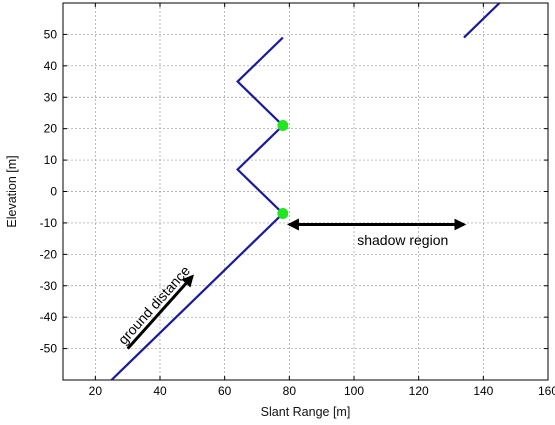  I want to click on y-tick-label: -20, so click(49, 254).